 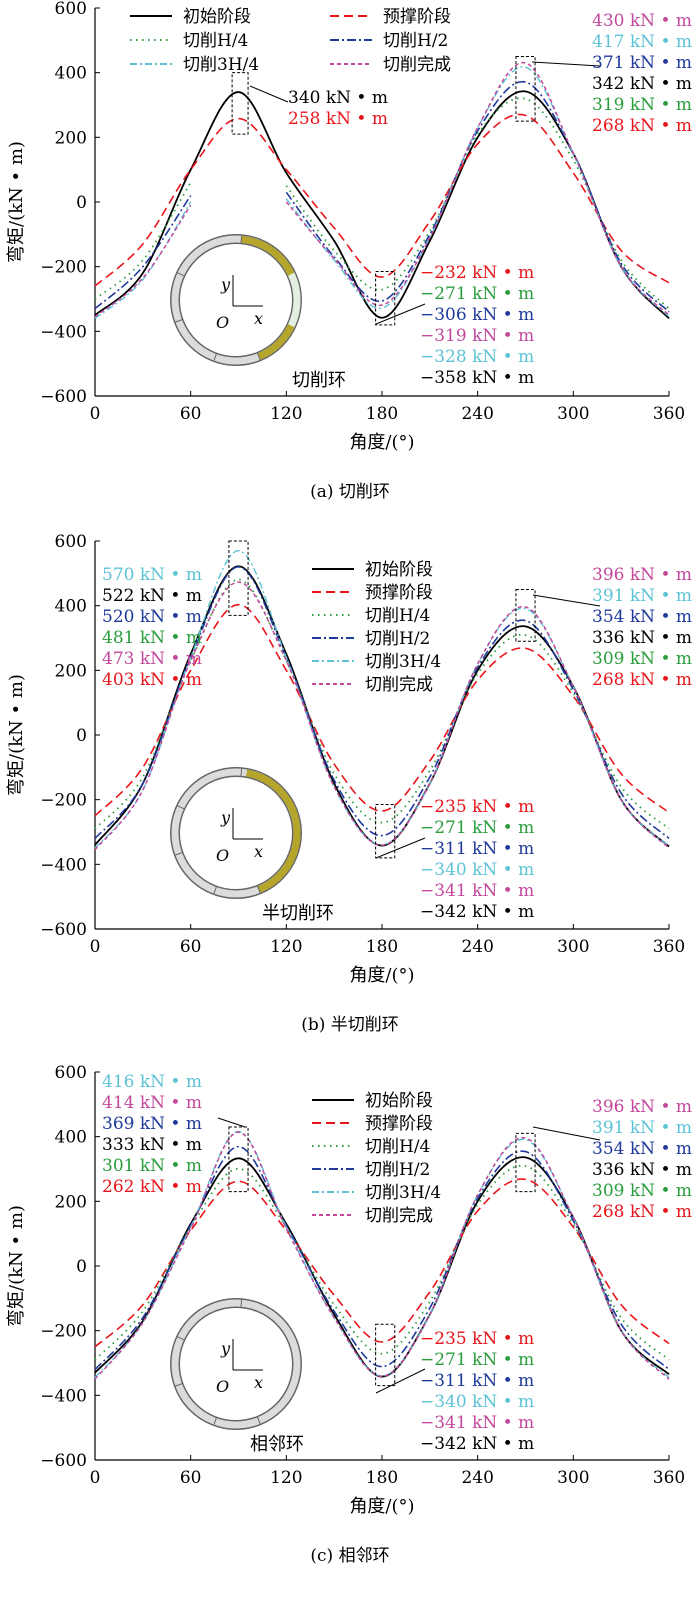 I want to click on ring-segments, so click(x=236, y=1364).